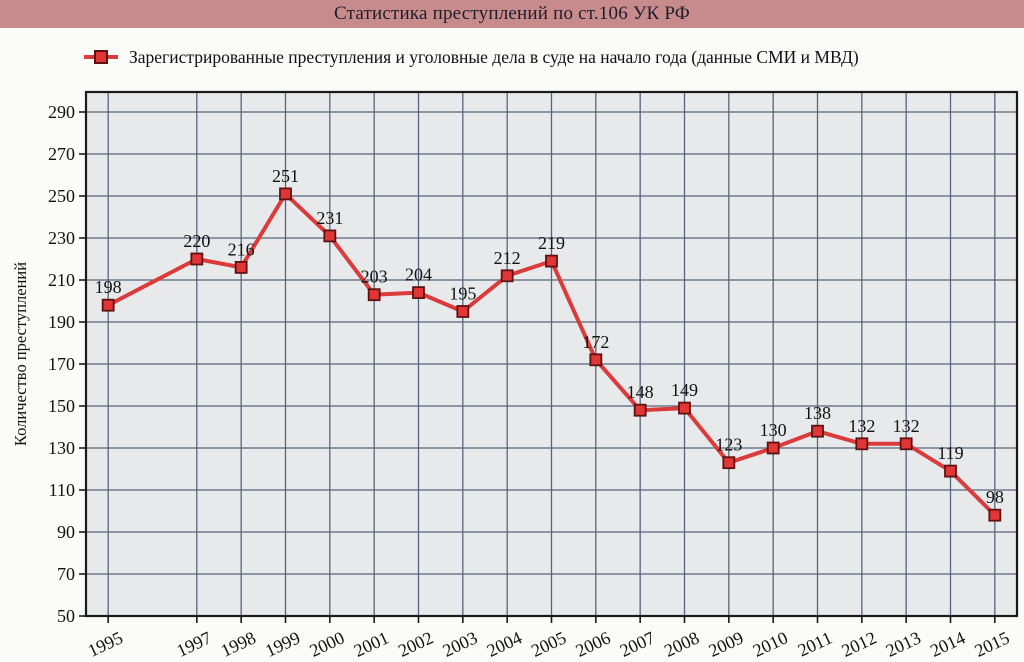 The width and height of the screenshot is (1024, 662). What do you see at coordinates (61, 154) in the screenshot?
I see `y-axis-tick-label: 270` at bounding box center [61, 154].